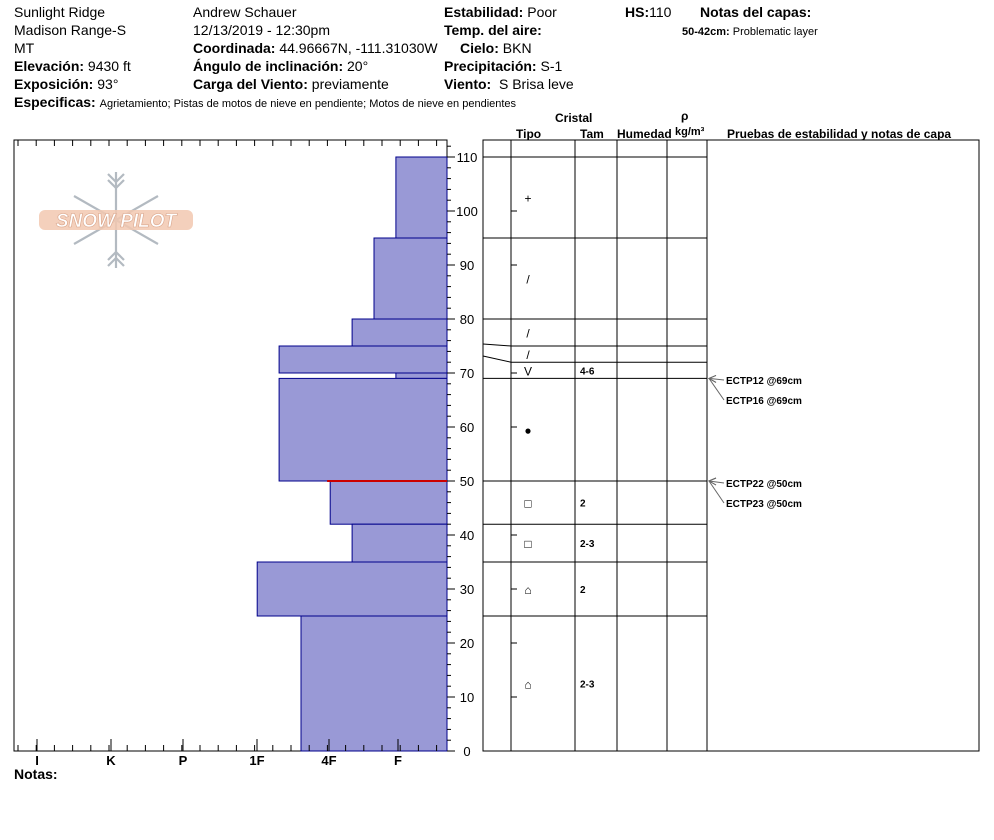 This screenshot has height=840, width=994. I want to click on slope-value: 20°, so click(358, 66).